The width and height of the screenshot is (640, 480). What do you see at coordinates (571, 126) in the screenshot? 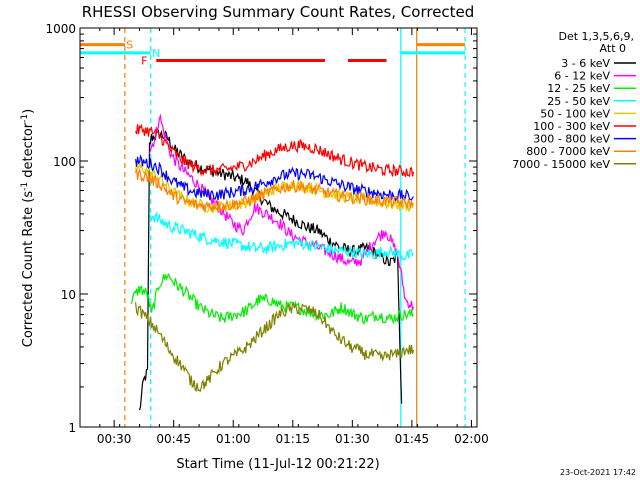
I see `legend-label-5: 100 - 300 keV` at bounding box center [571, 126].